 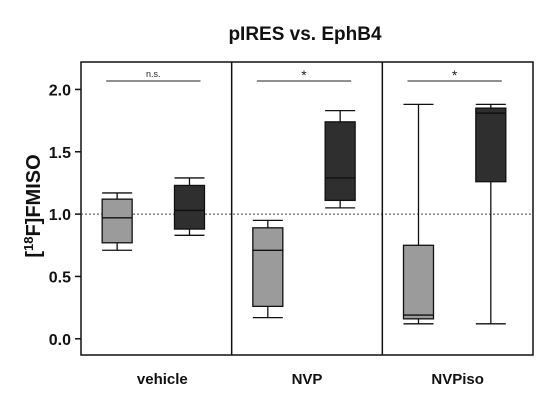 I want to click on y-tick-label: 1.0, so click(x=60, y=215).